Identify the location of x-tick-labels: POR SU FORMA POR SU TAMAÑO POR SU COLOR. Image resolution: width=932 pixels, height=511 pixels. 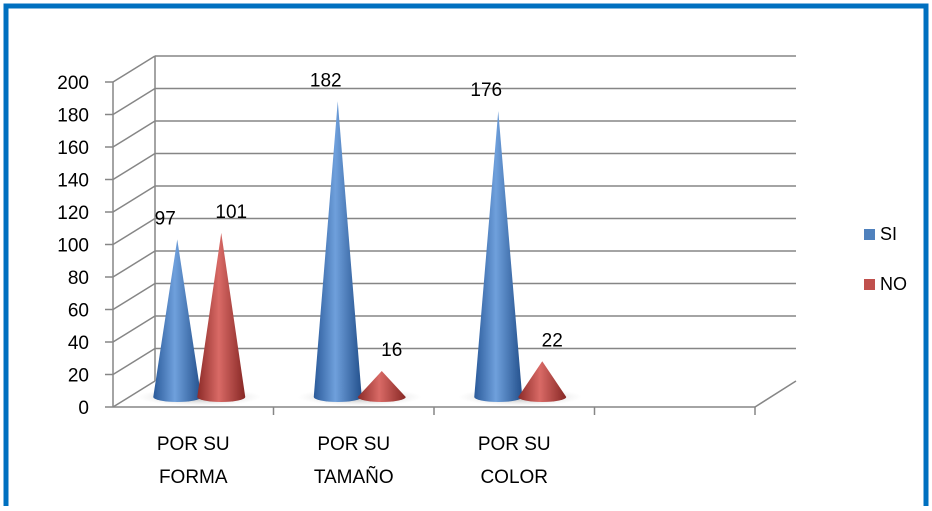
(354, 461).